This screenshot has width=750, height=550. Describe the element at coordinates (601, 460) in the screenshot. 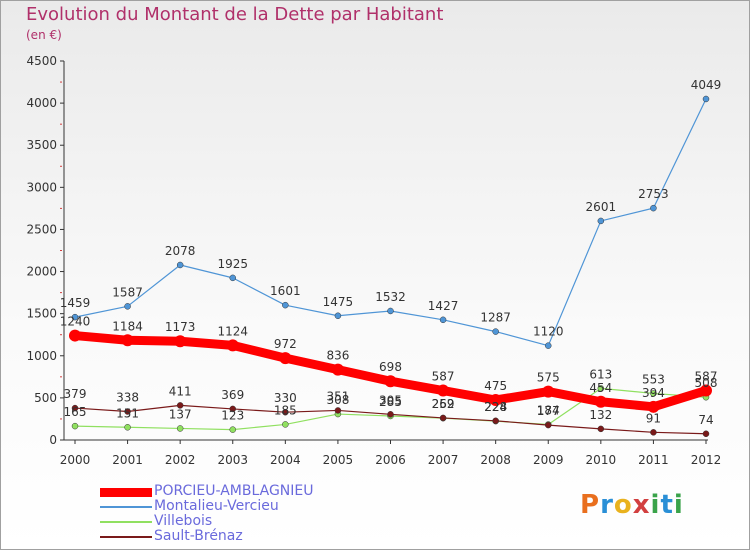

I see `x-tick-label: 2010` at that location.